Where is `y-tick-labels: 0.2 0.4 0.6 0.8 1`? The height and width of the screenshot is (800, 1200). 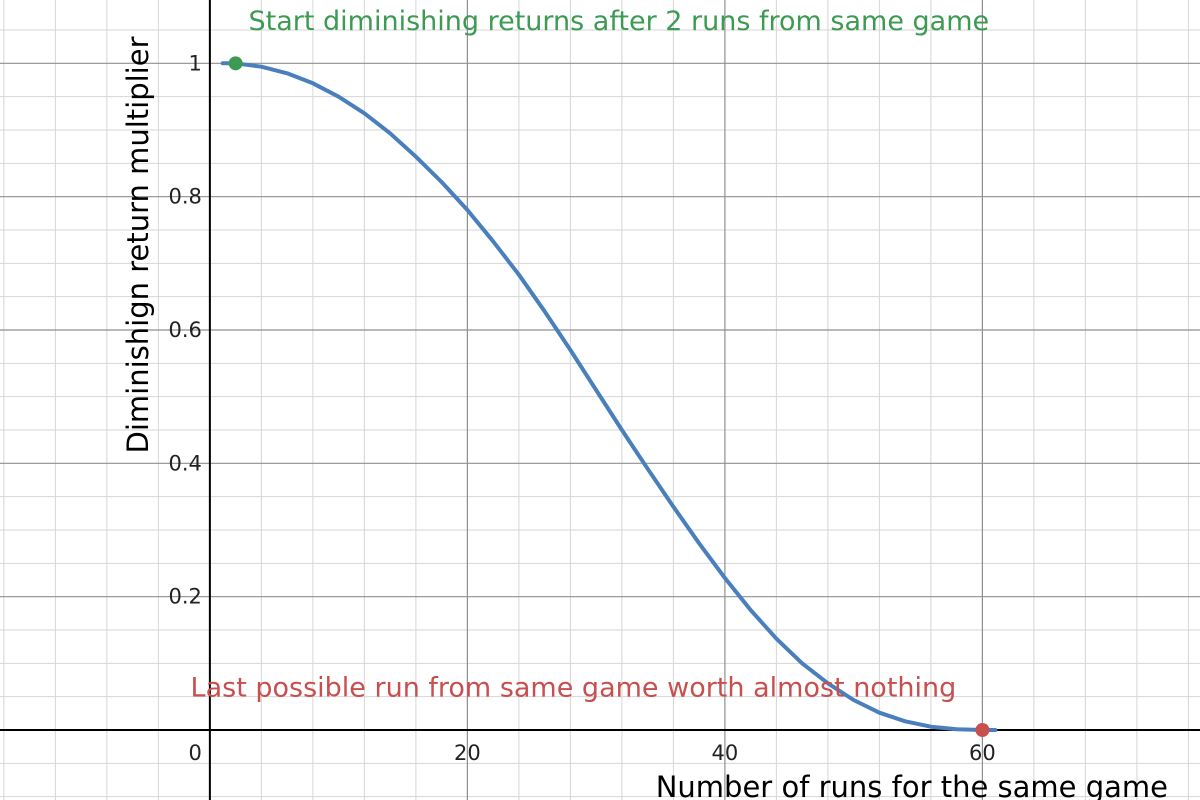
y-tick-labels: 0.2 0.4 0.6 0.8 1 is located at coordinates (184, 329).